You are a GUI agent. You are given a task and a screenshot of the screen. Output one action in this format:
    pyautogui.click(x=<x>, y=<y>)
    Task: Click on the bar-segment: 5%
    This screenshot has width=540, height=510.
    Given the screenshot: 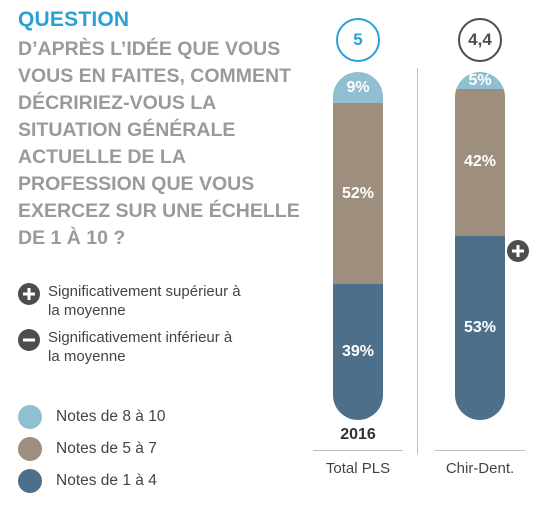 What is the action you would take?
    pyautogui.click(x=480, y=81)
    